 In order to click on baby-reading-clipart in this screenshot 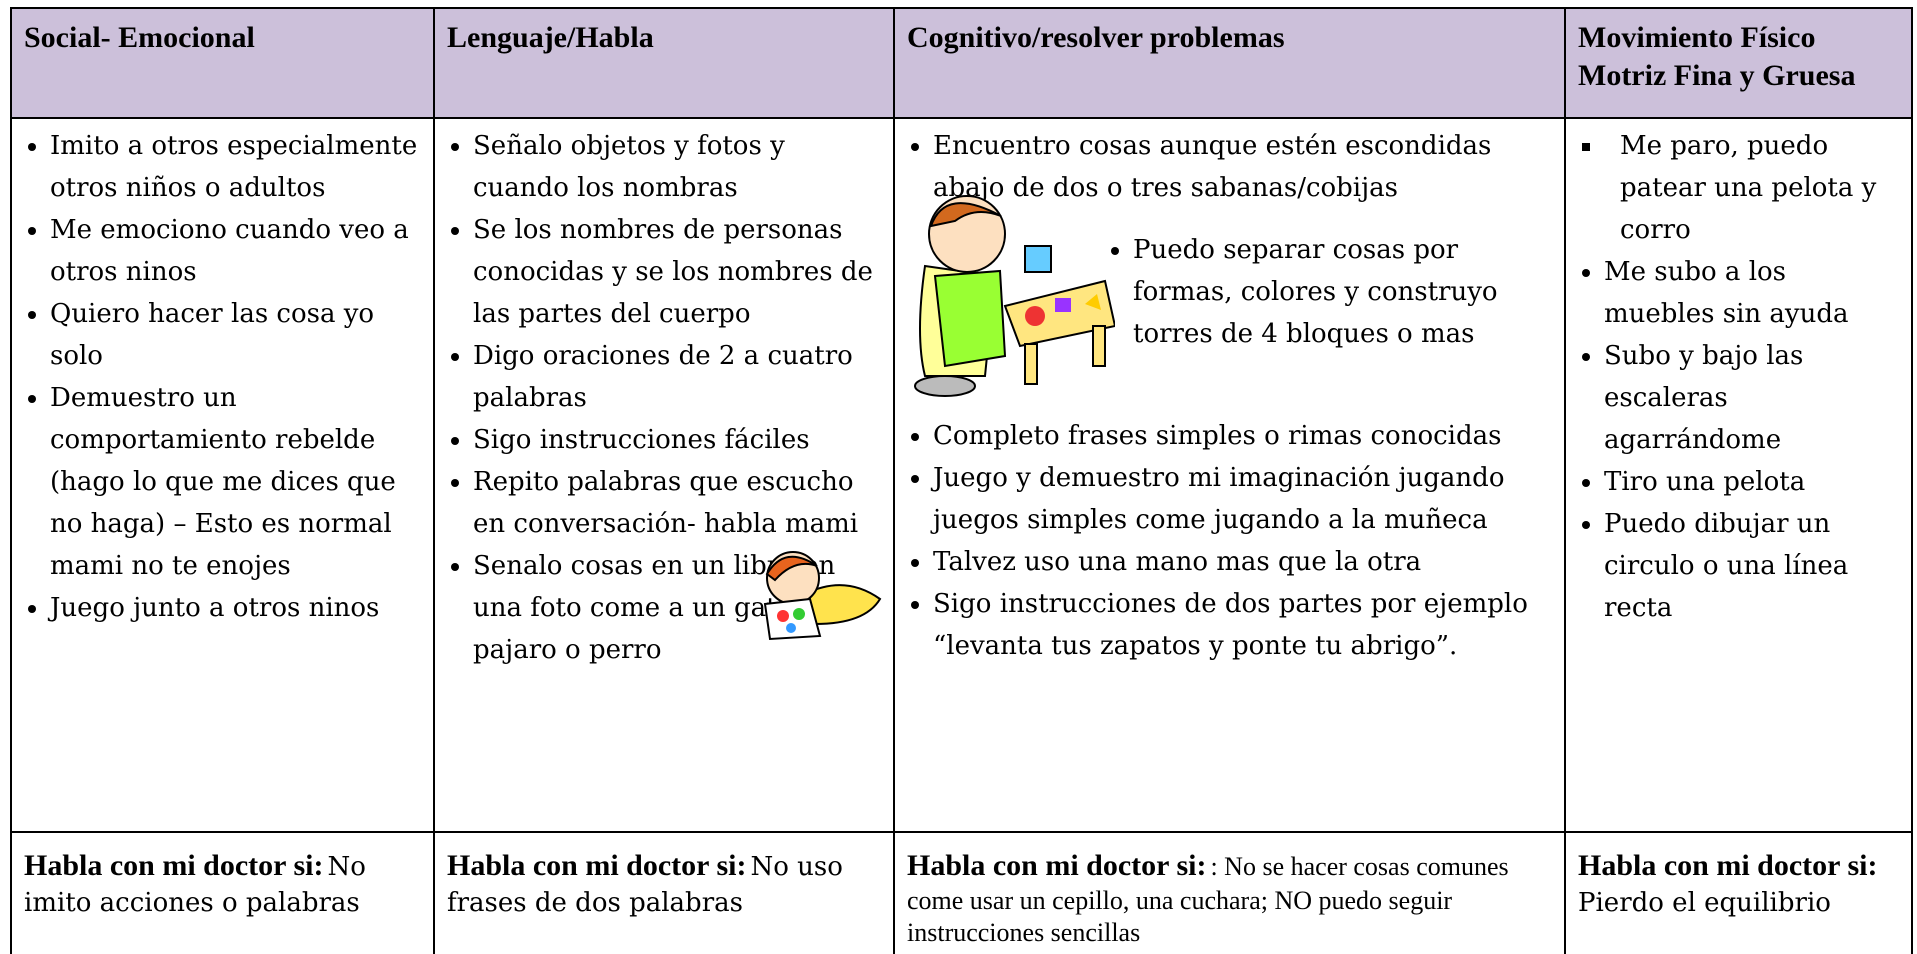, I will do `click(822, 596)`.